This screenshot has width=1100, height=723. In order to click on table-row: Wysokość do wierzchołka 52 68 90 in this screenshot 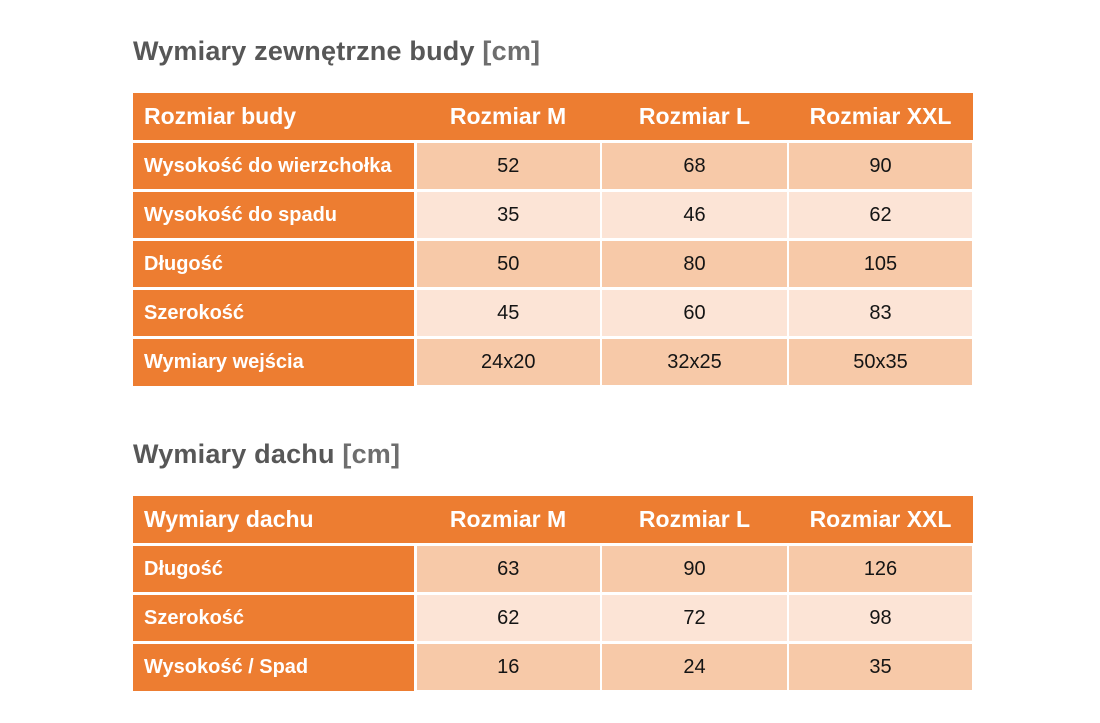, I will do `click(553, 166)`.